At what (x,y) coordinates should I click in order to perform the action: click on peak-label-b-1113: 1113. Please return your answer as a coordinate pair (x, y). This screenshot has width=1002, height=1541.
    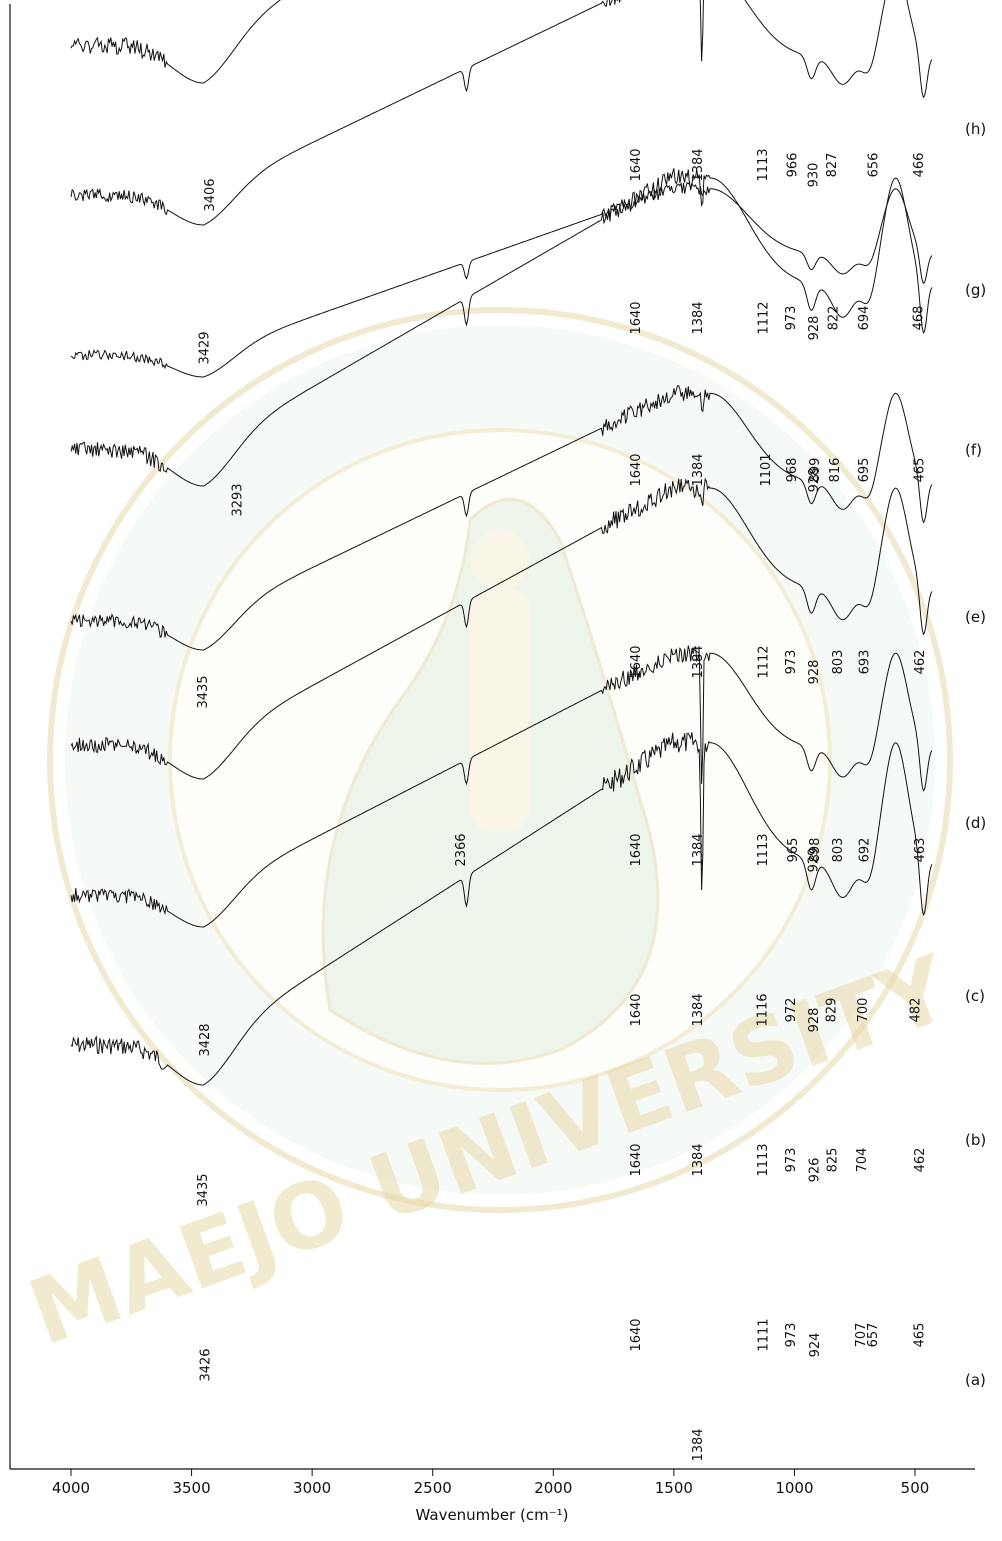
    Looking at the image, I should click on (763, 1159).